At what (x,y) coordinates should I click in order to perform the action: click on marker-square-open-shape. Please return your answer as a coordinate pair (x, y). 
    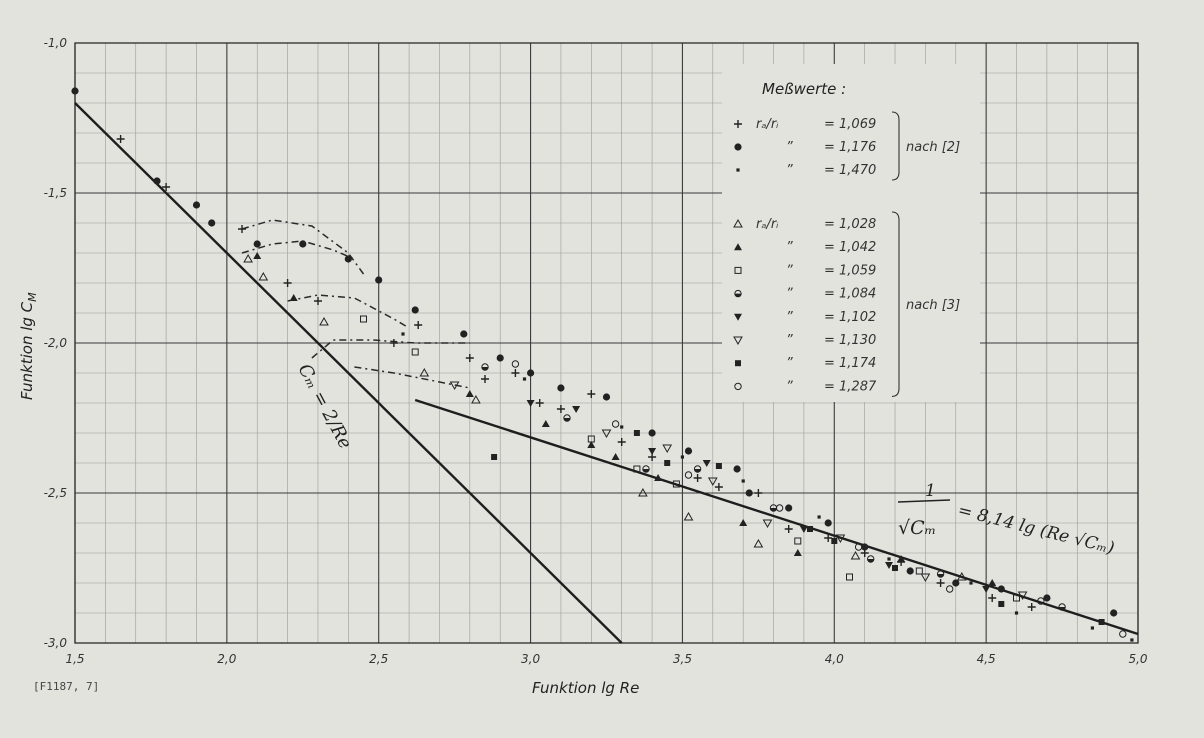
    Looking at the image, I should click on (637, 469).